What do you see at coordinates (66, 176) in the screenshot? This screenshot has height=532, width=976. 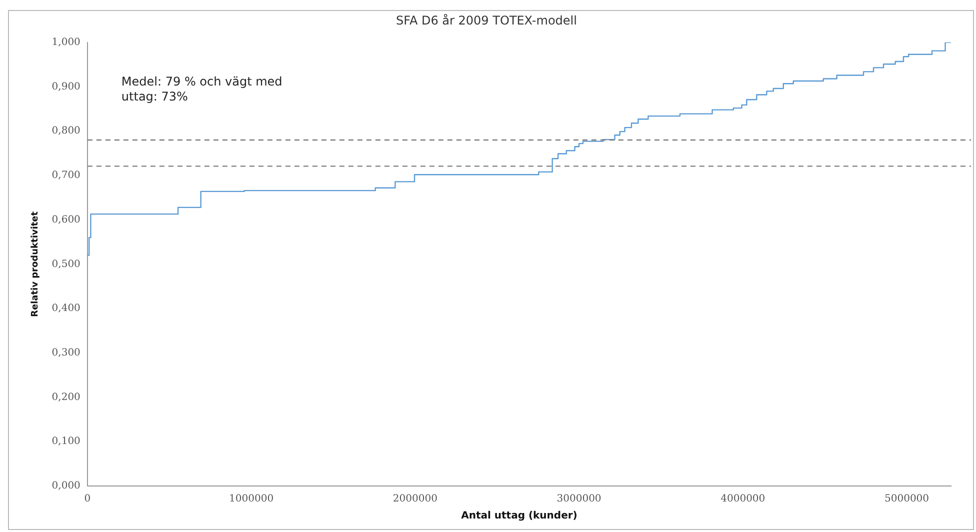 I see `y-tick-label: 0,700` at bounding box center [66, 176].